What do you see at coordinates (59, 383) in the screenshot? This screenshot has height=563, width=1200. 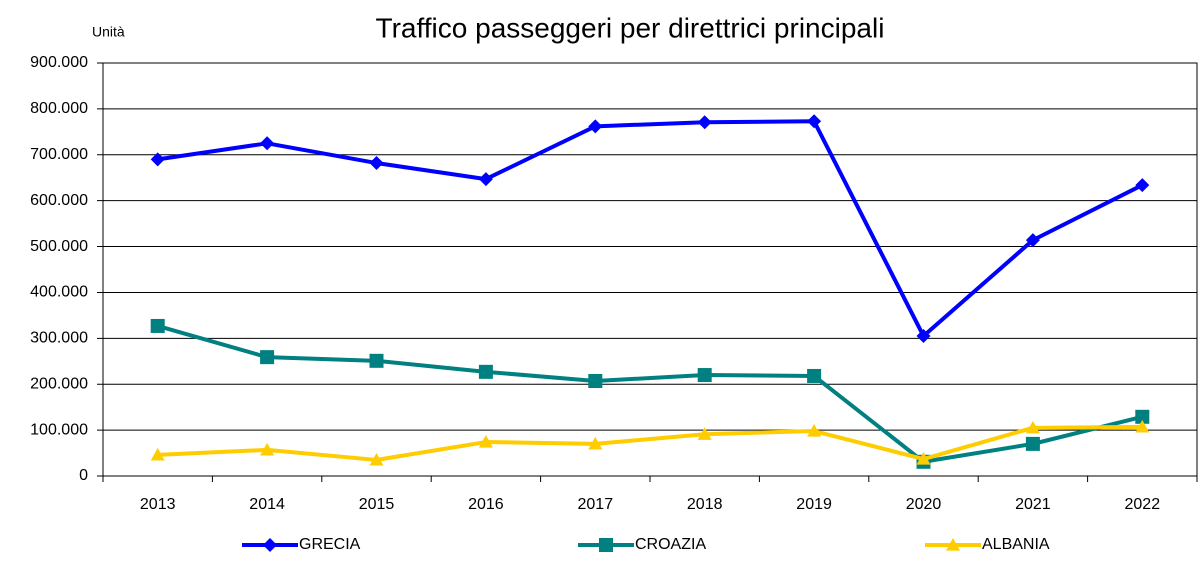 I see `y-tick-label: 200.000` at bounding box center [59, 383].